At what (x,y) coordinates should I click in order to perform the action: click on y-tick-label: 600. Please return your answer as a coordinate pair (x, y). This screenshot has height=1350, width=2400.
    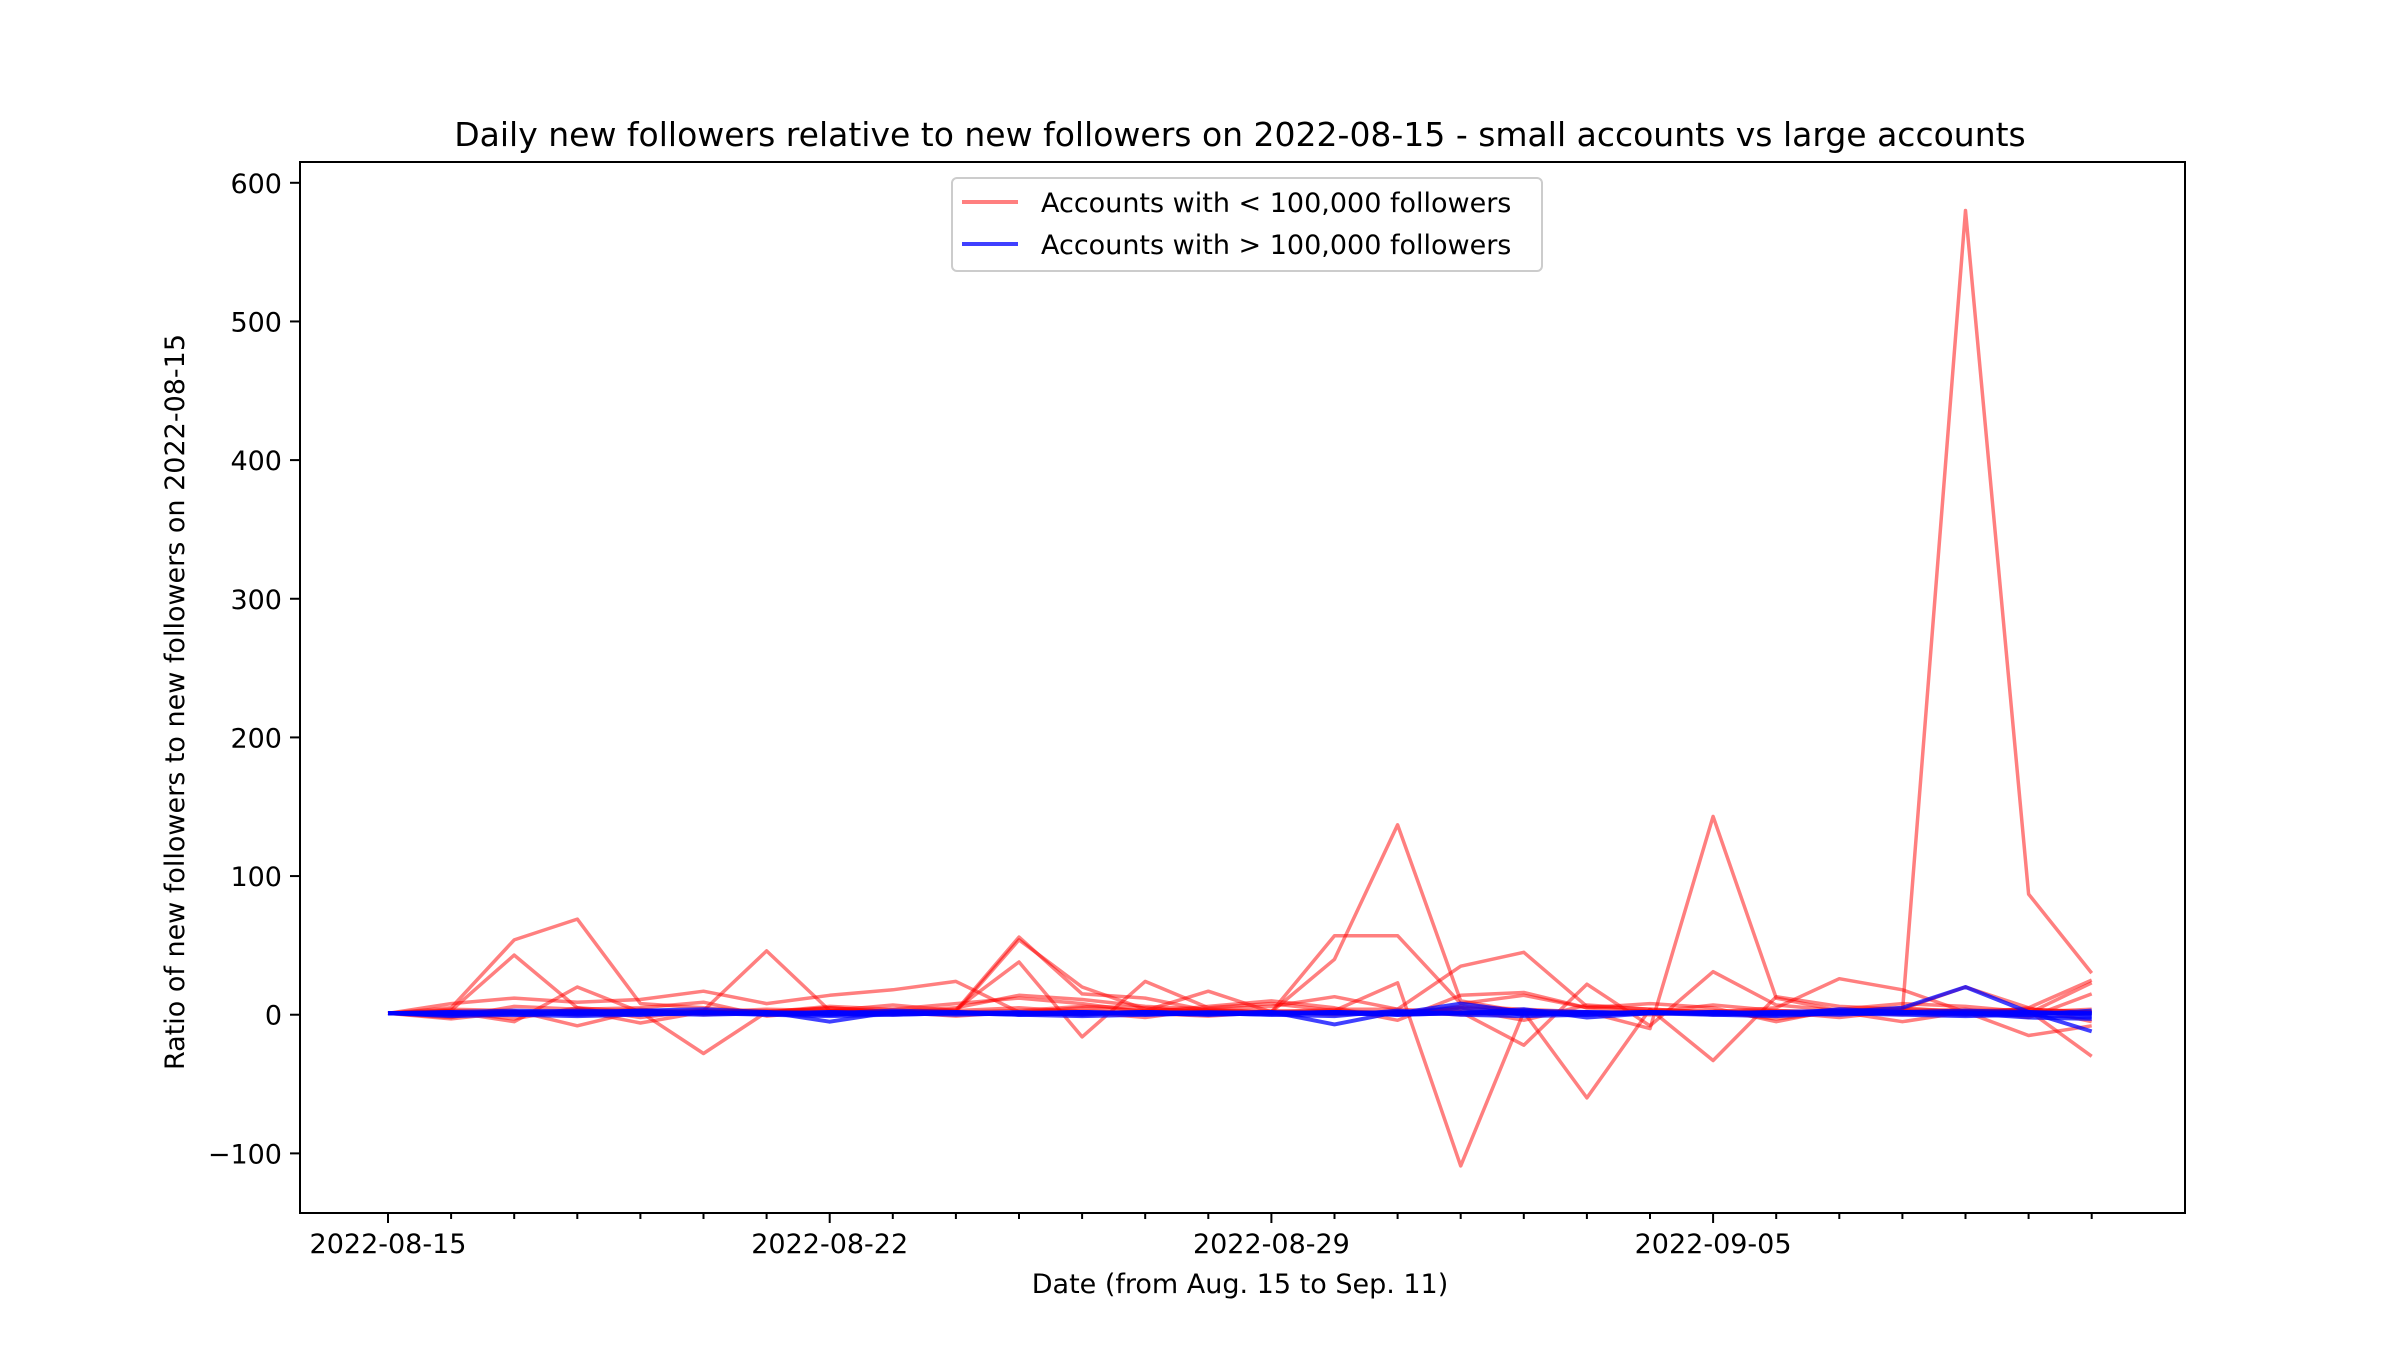
    Looking at the image, I should click on (256, 184).